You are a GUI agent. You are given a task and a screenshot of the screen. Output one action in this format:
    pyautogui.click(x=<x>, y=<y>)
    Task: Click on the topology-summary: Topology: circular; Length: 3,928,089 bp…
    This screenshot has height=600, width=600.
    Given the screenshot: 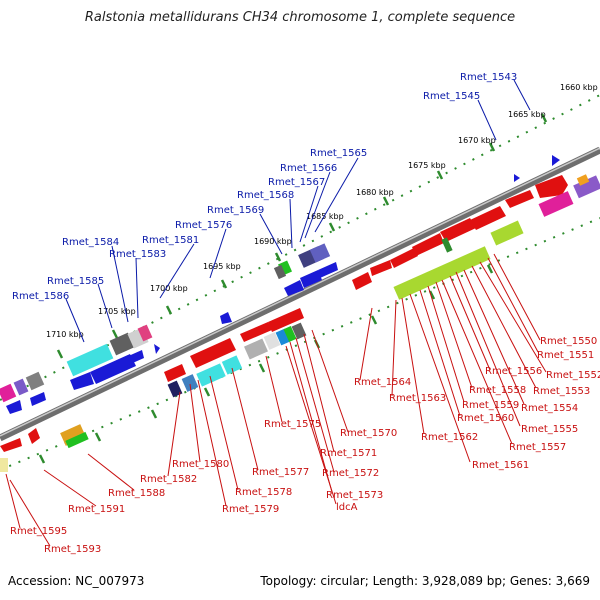 What is the action you would take?
    pyautogui.click(x=425, y=581)
    